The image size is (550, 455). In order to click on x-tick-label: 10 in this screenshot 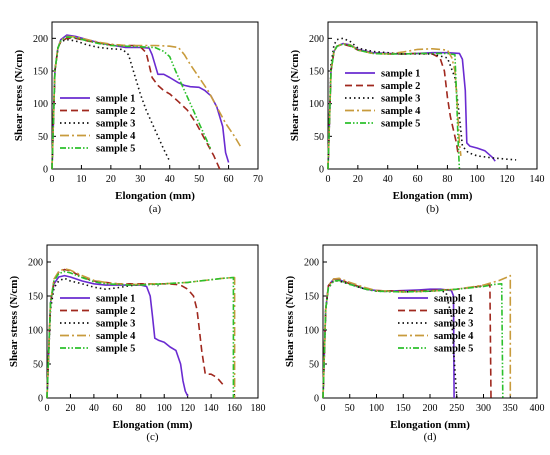, I will do `click(81, 179)`.